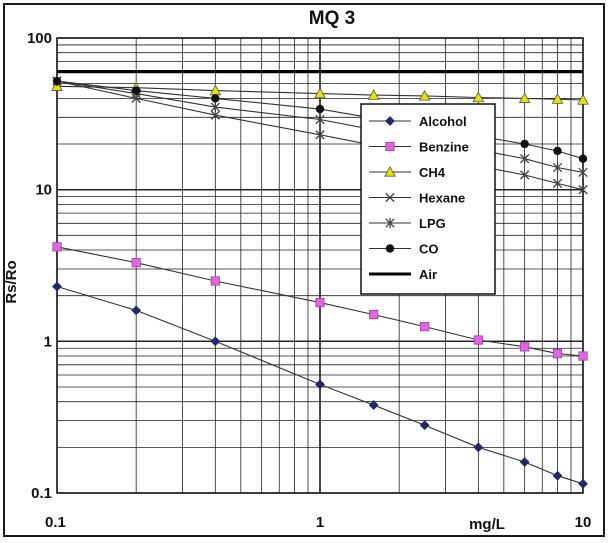 The height and width of the screenshot is (543, 611). I want to click on legend-lpg-label: LPG, so click(432, 223).